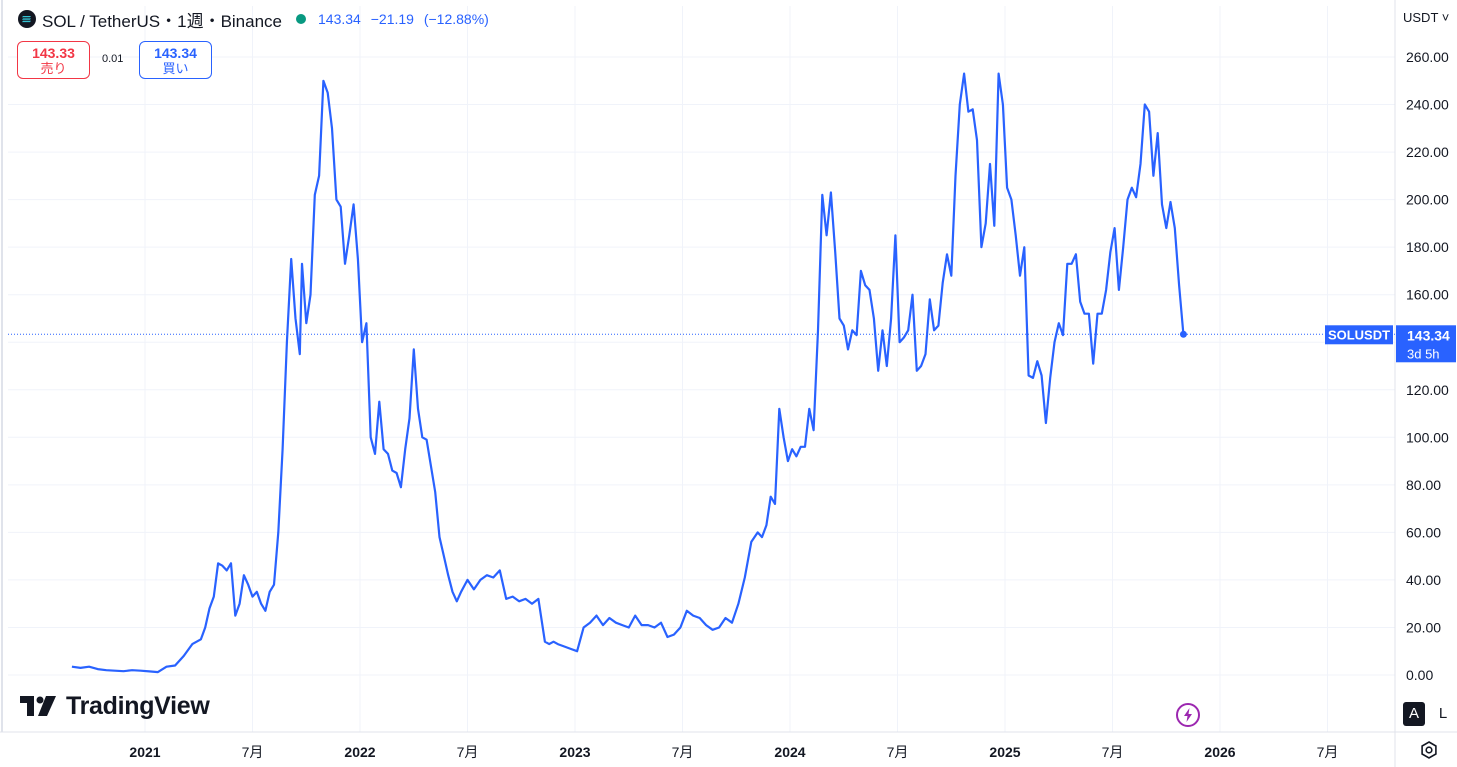 This screenshot has height=767, width=1457. Describe the element at coordinates (144, 752) in the screenshot. I see `x-tick-label: 2021` at that location.